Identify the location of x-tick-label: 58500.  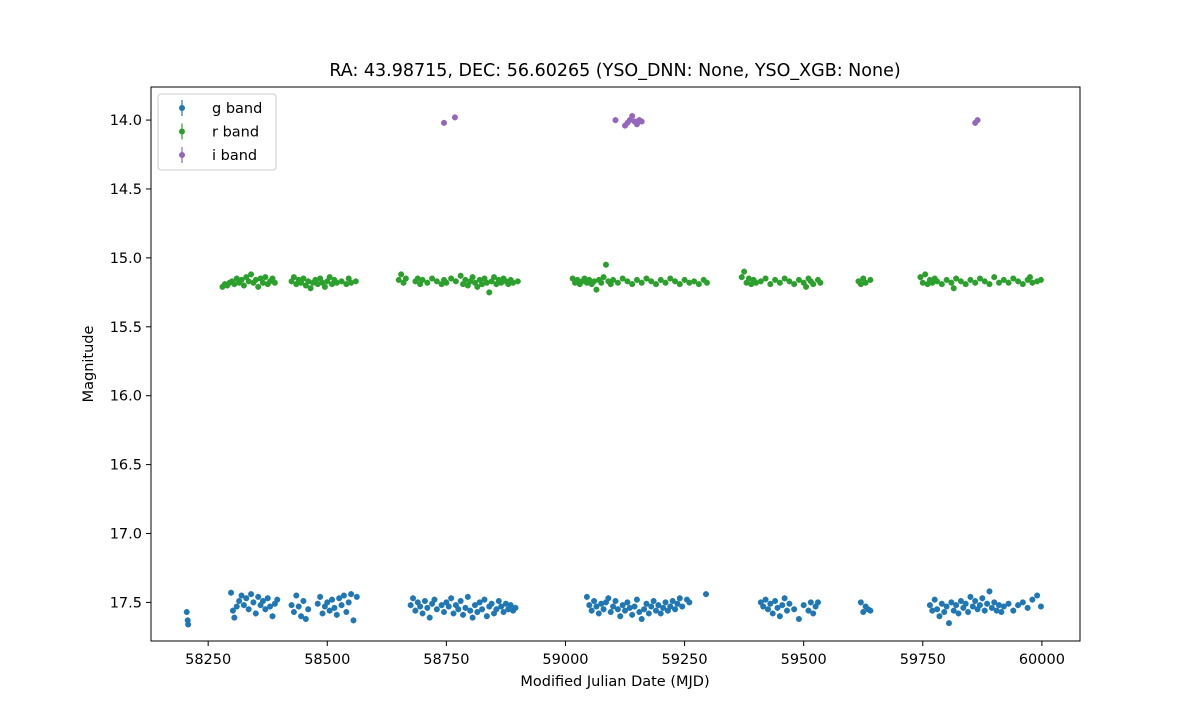
(327, 660).